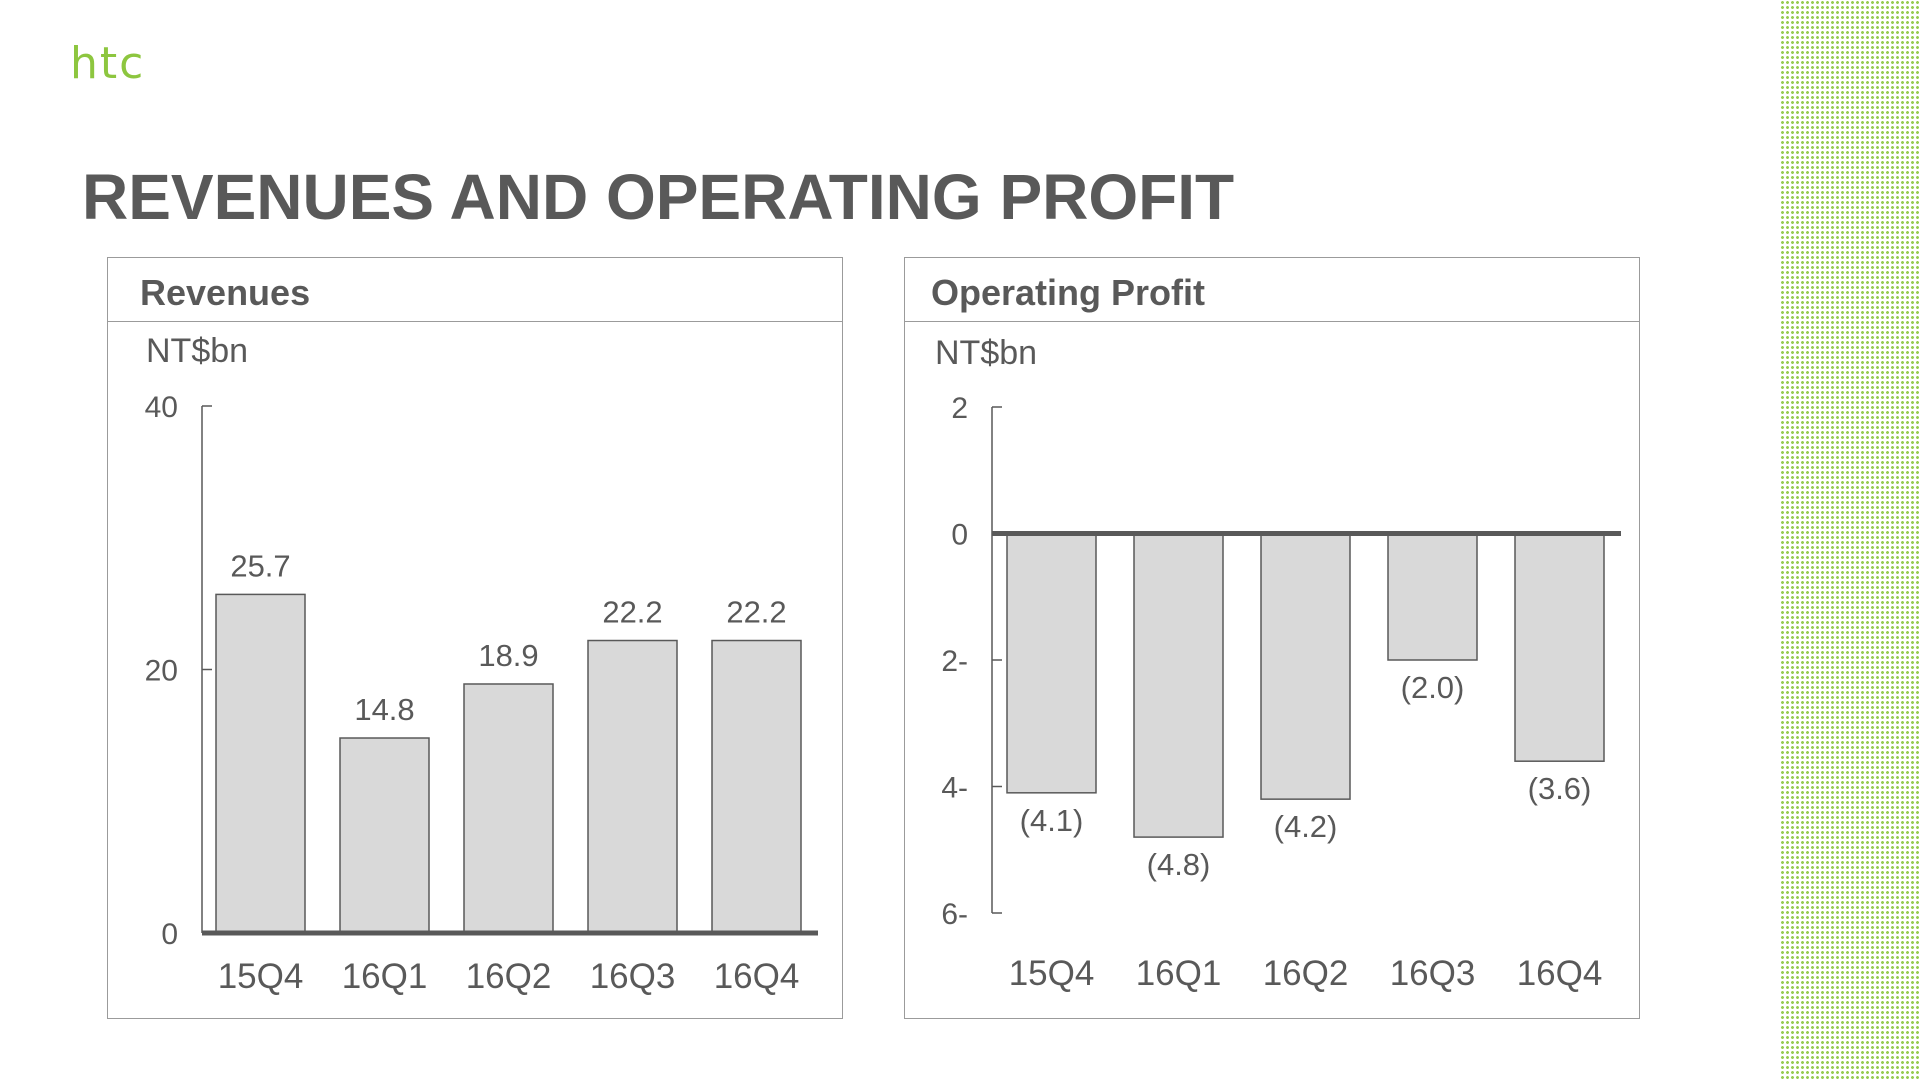 The height and width of the screenshot is (1080, 1920). What do you see at coordinates (954, 788) in the screenshot?
I see `y-tick-label: 4-` at bounding box center [954, 788].